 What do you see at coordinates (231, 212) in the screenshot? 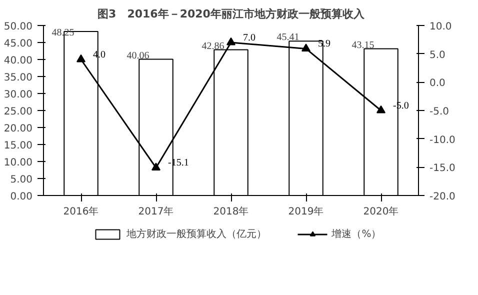
I see `x-tick-label: 2018年` at bounding box center [231, 212].